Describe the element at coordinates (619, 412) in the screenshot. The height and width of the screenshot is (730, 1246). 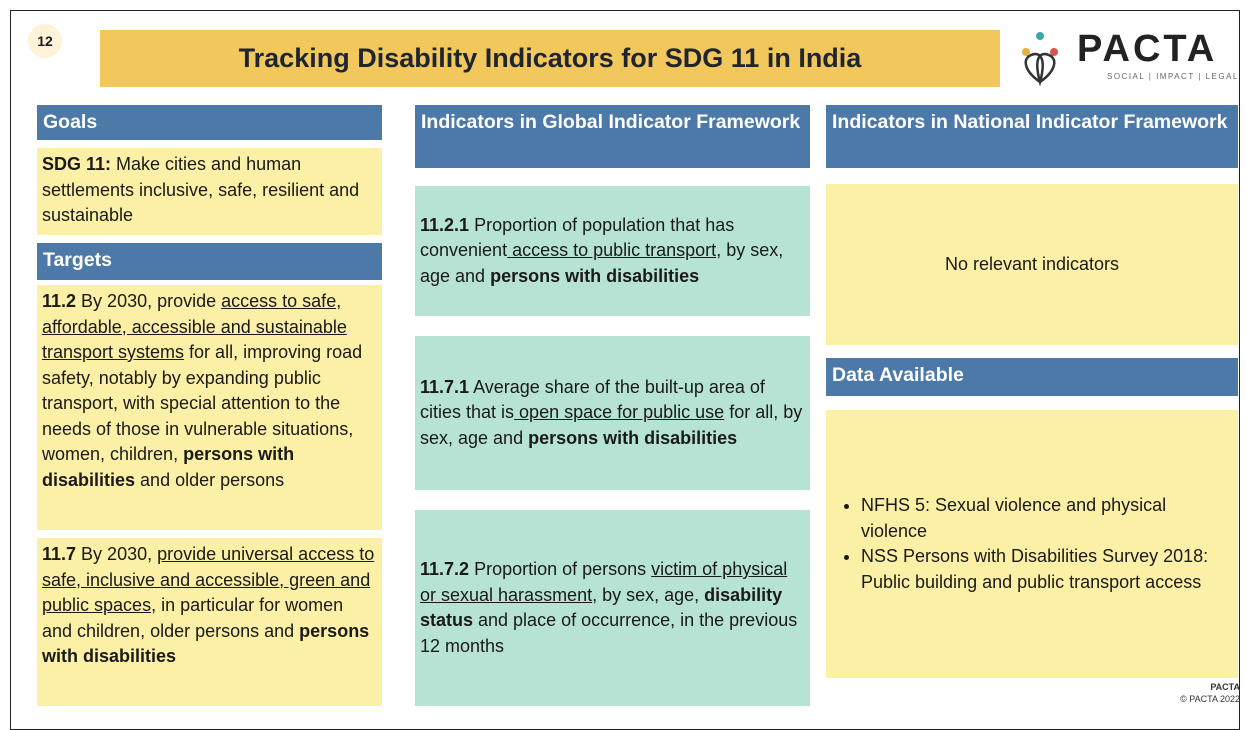
I see `underlined-text: open space for public use` at that location.